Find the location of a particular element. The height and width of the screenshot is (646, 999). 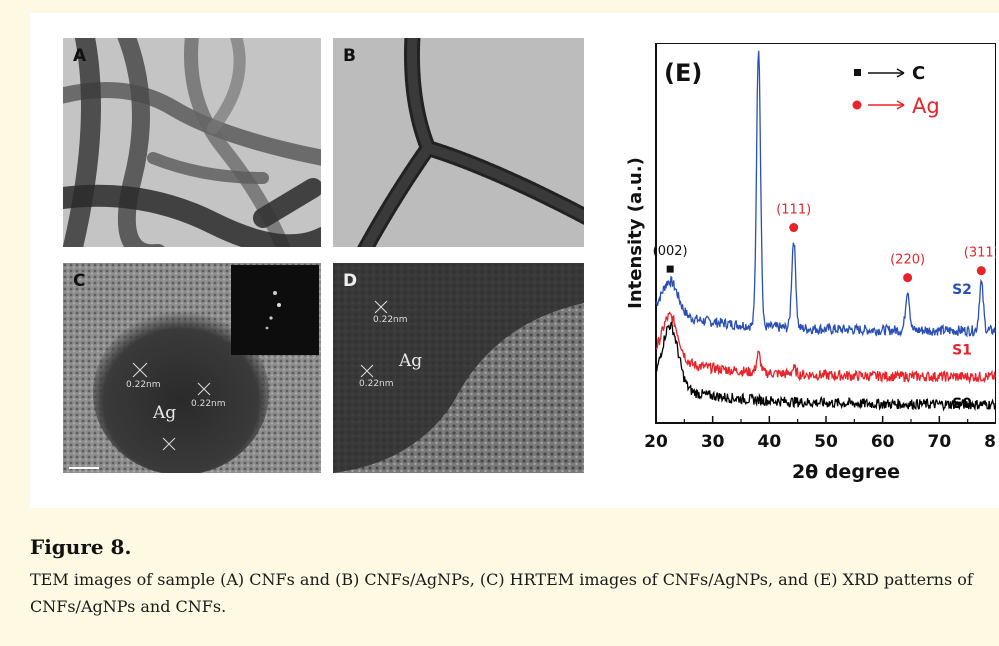

cnf-agnp-fiber-graphic is located at coordinates (458, 142).